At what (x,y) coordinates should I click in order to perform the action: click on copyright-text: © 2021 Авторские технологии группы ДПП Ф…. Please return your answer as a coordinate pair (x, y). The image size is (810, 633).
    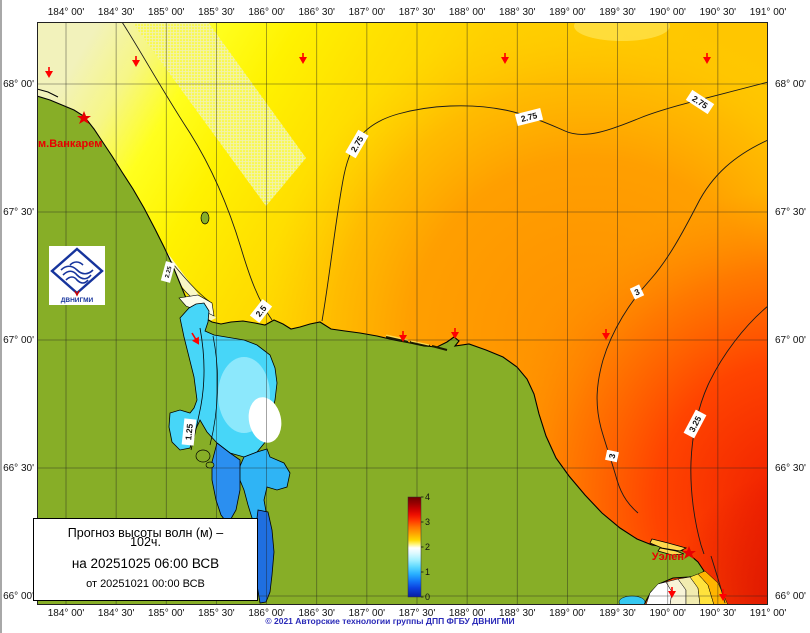
    Looking at the image, I should click on (390, 621).